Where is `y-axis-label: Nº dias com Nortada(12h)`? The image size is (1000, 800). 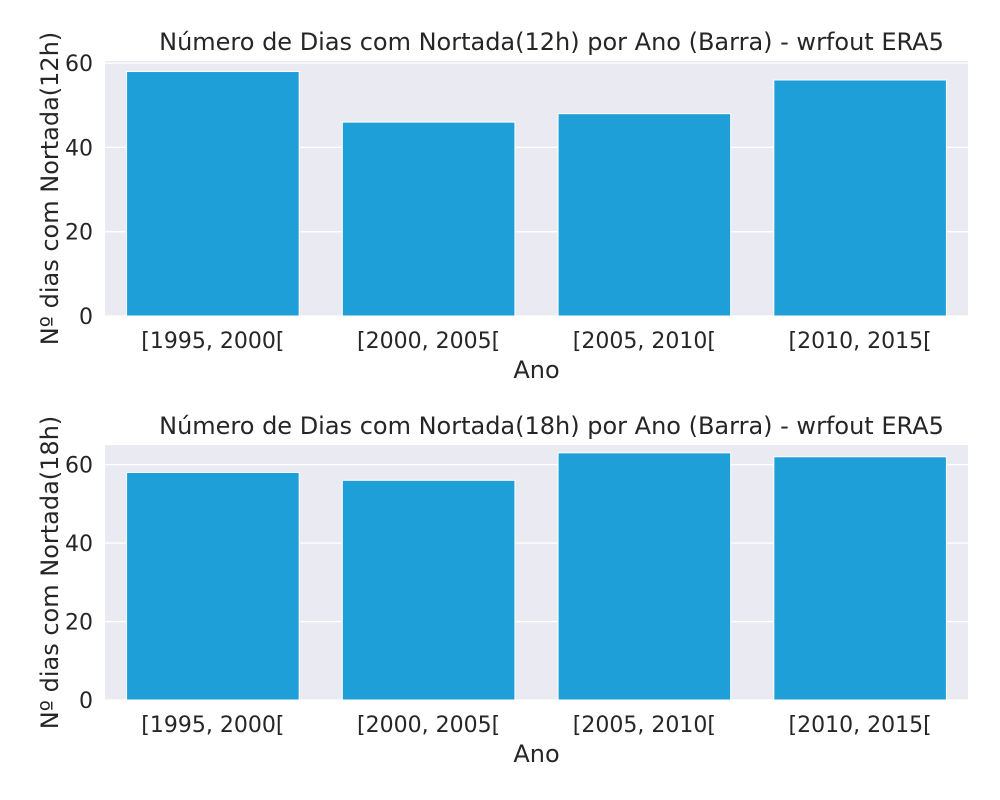 y-axis-label: Nº dias com Nortada(12h) is located at coordinates (50, 189).